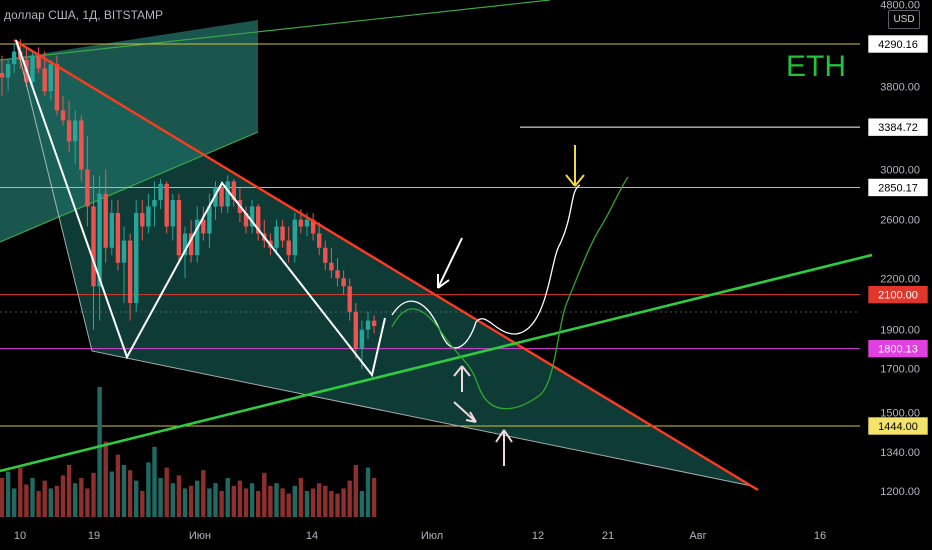 This screenshot has height=550, width=932. What do you see at coordinates (510, 293) in the screenshot?
I see `projection-green-curve` at bounding box center [510, 293].